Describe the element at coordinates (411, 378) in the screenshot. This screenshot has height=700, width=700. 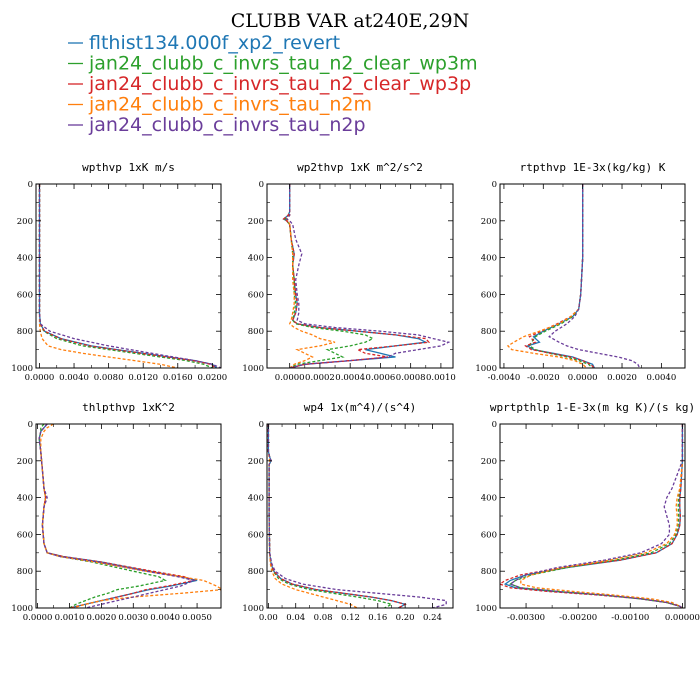
I see `x-tick-label: 0.0008` at that location.